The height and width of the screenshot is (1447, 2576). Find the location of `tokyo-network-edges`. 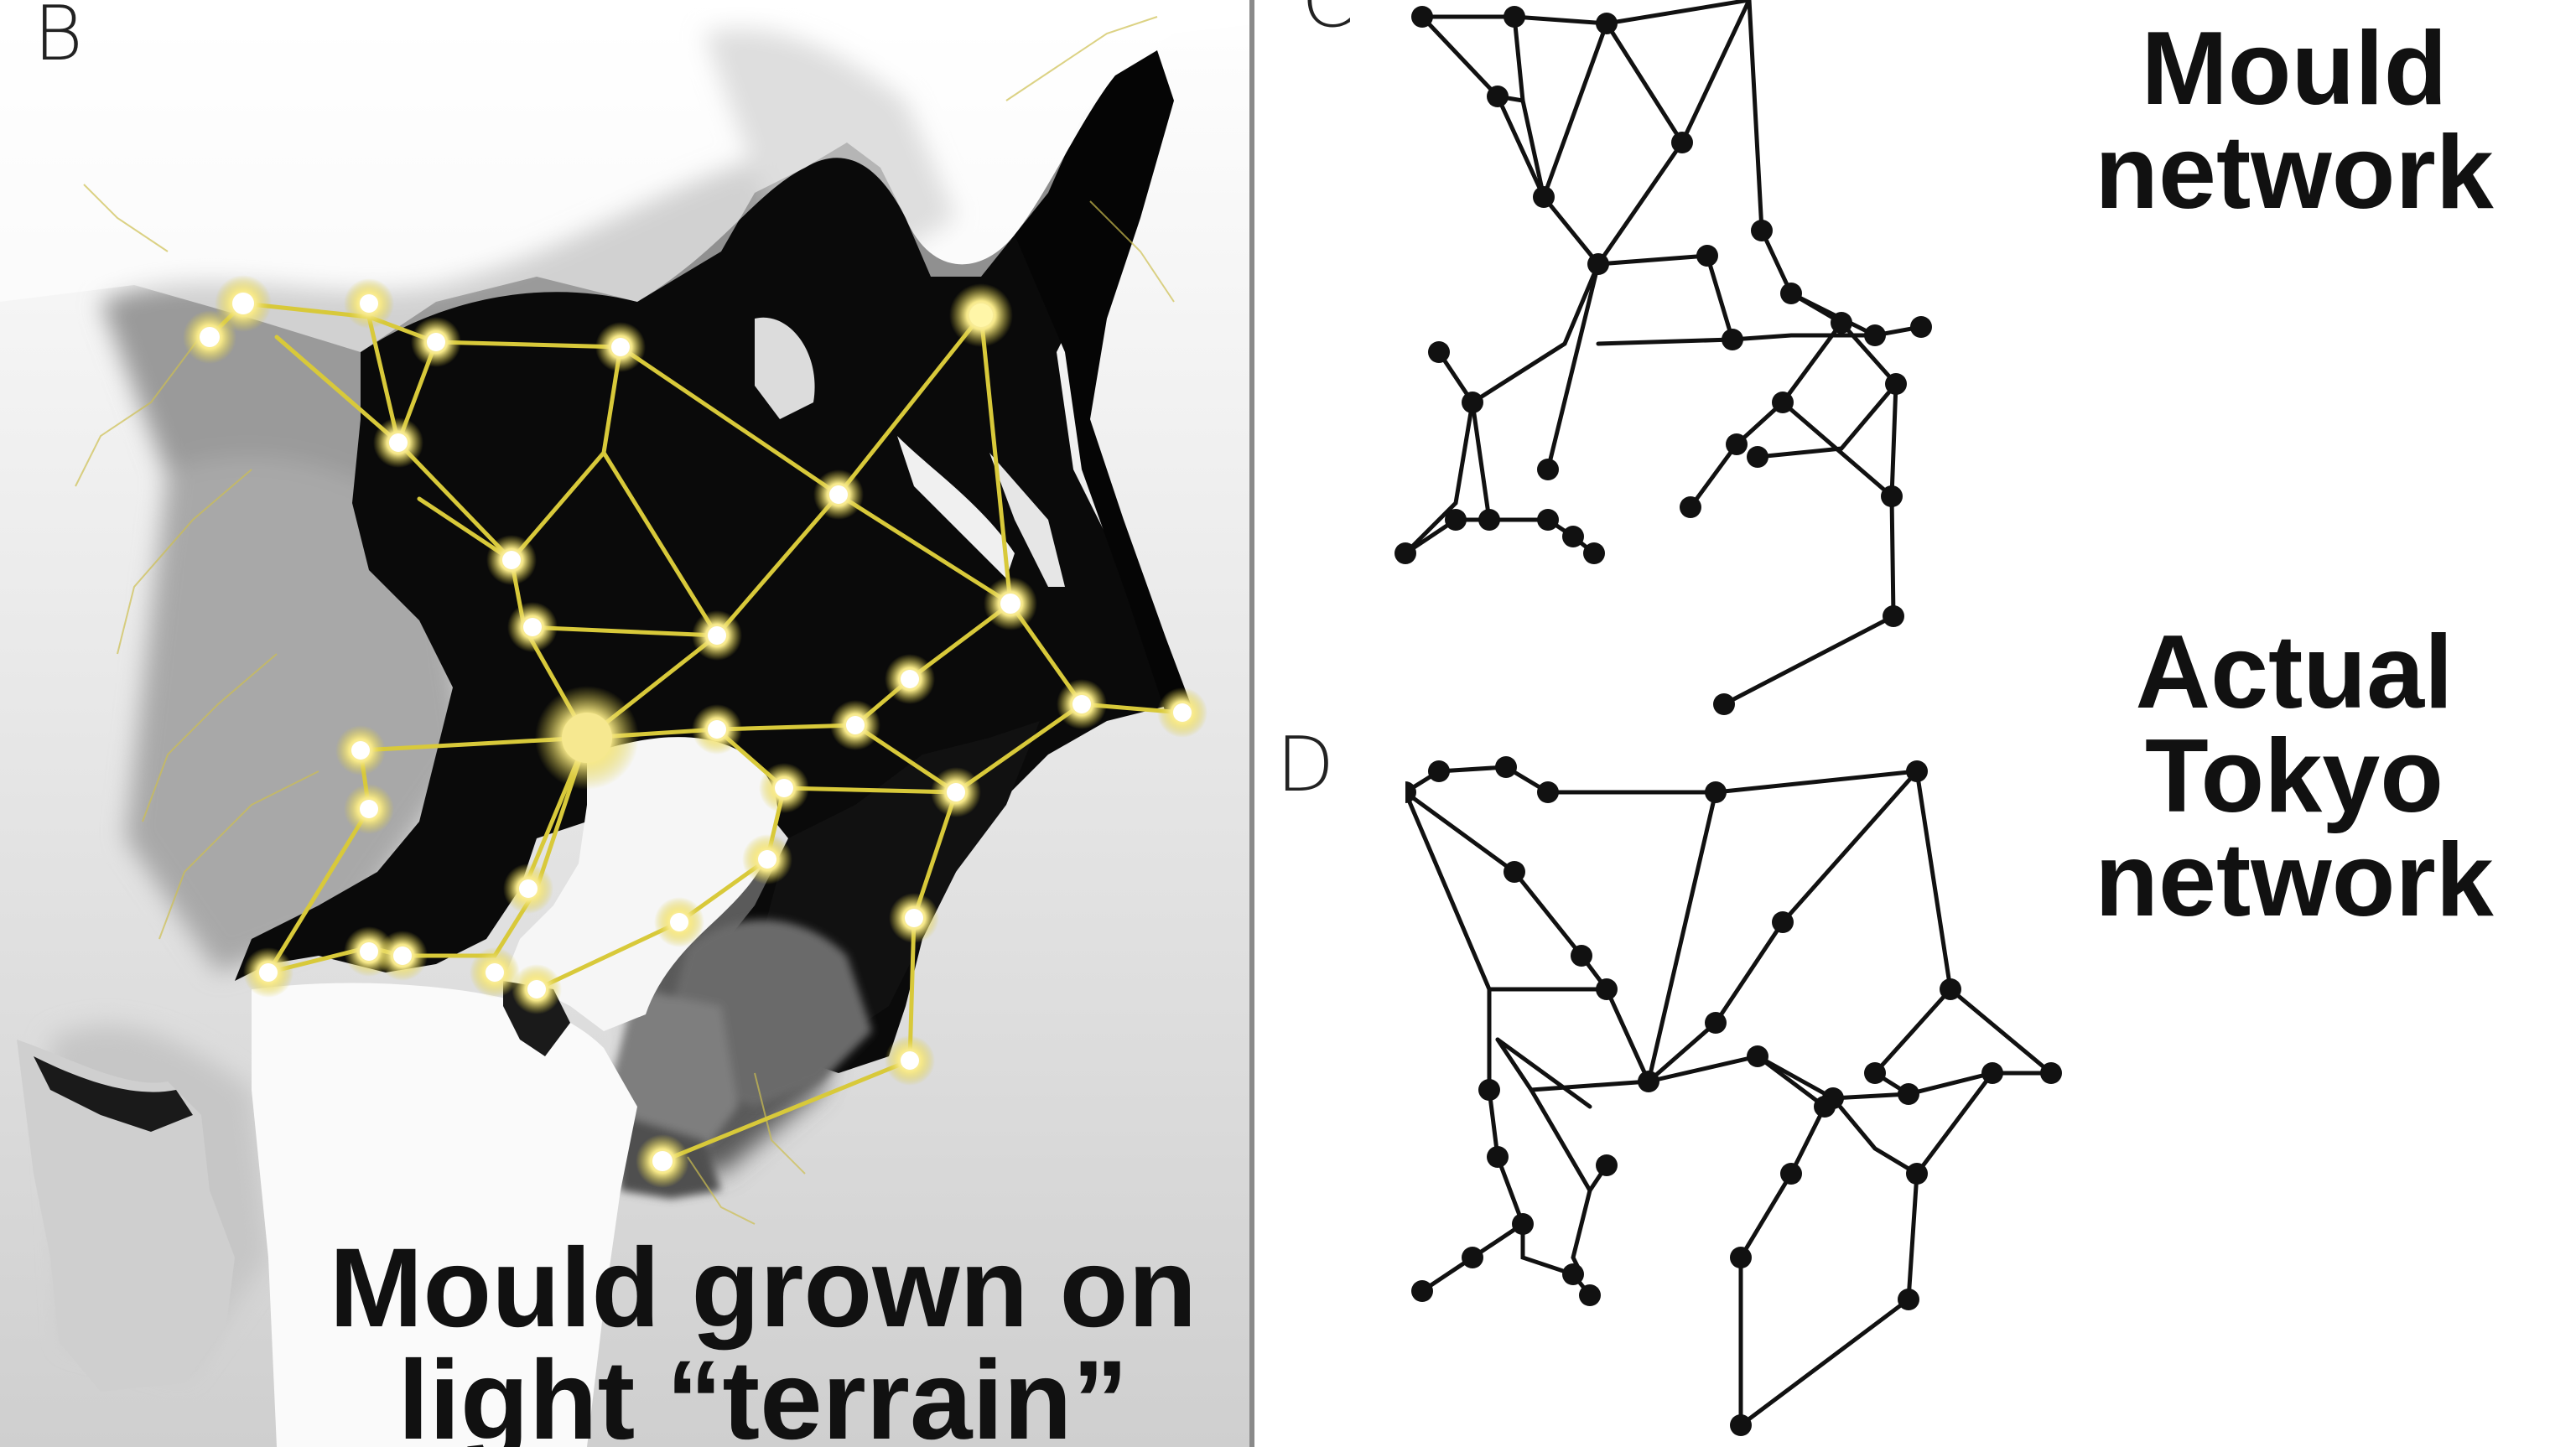

tokyo-network-edges is located at coordinates (1731, 1096).